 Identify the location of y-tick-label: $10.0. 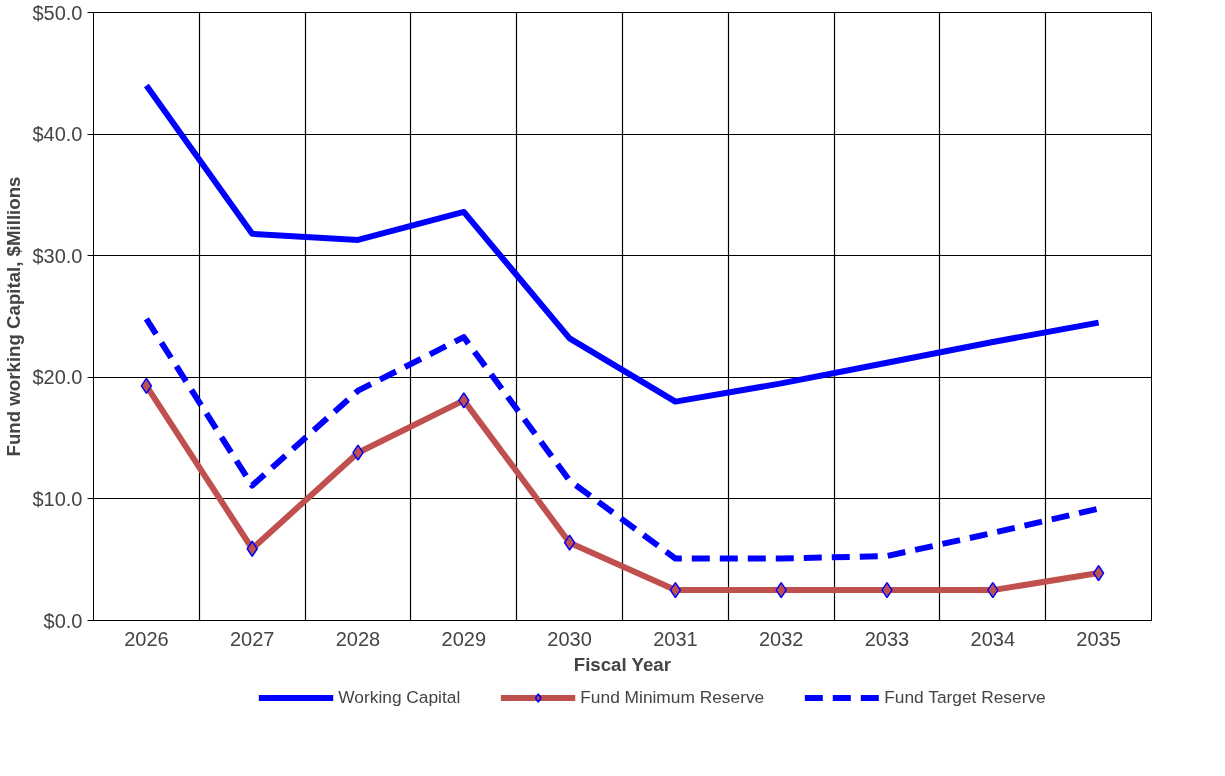
(57, 498).